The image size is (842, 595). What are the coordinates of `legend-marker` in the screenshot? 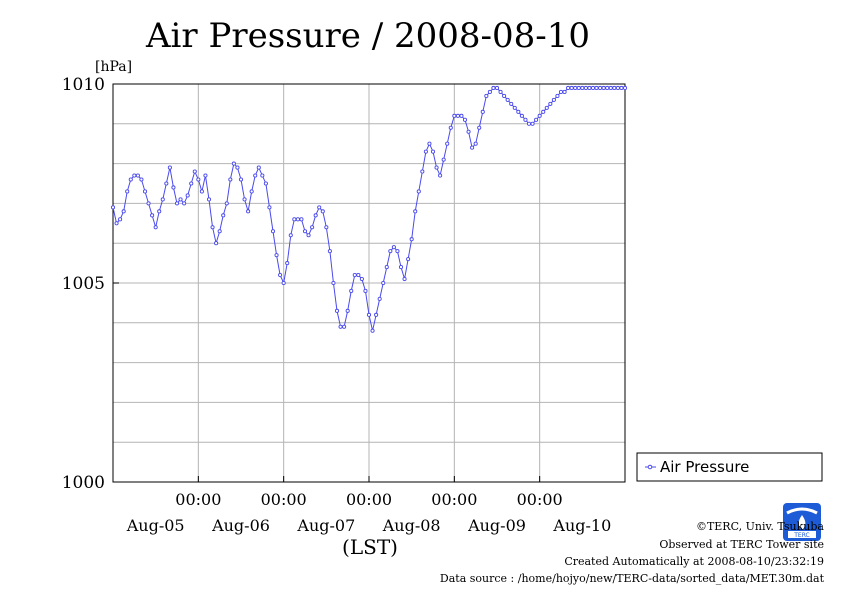 It's located at (650, 467).